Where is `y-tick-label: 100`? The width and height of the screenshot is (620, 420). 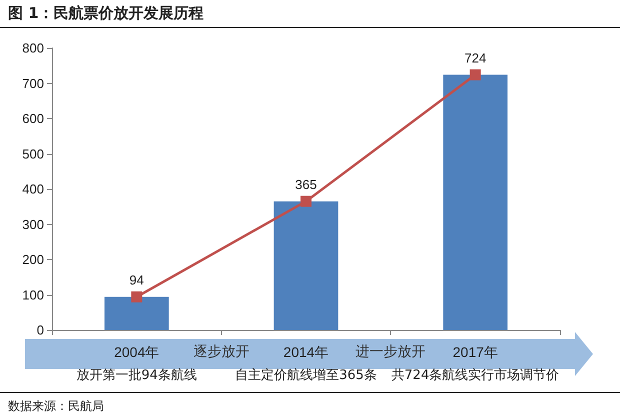 y-tick-label: 100 is located at coordinates (33, 294).